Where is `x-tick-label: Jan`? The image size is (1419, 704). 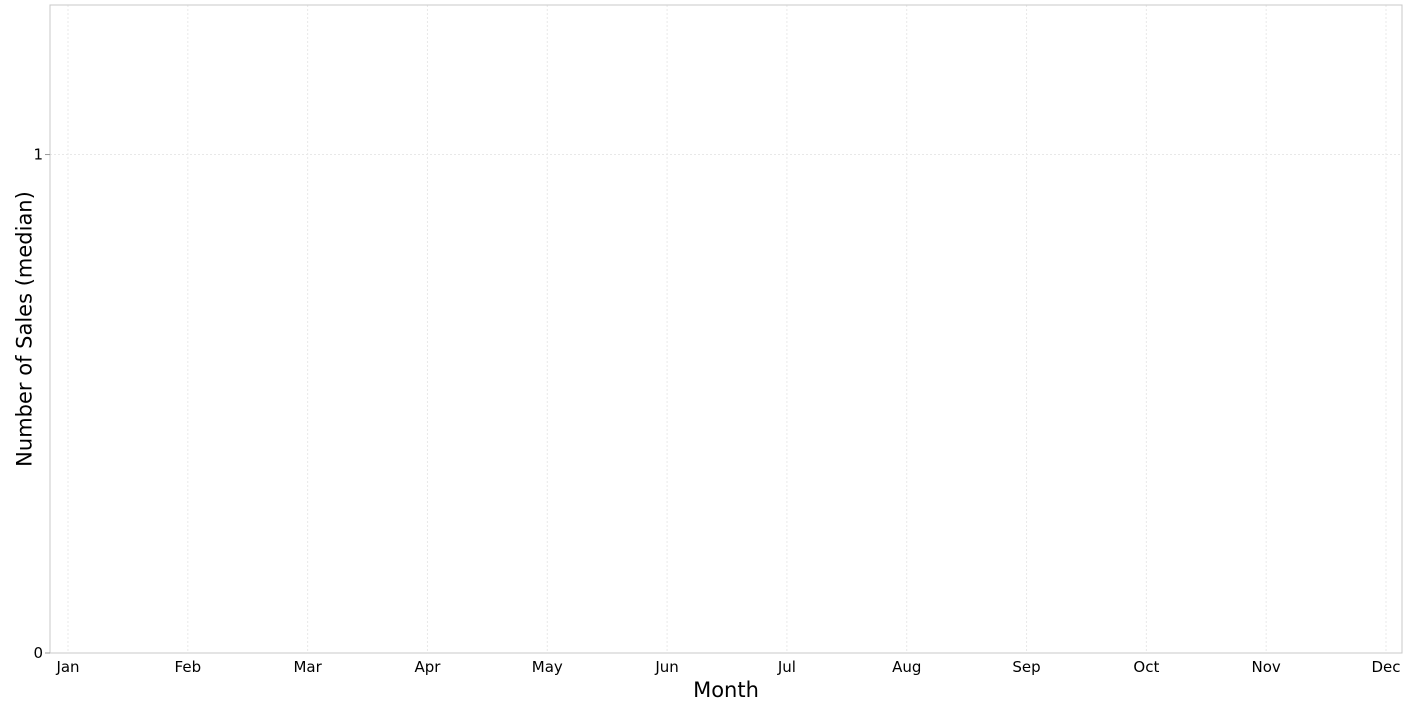 x-tick-label: Jan is located at coordinates (67, 667).